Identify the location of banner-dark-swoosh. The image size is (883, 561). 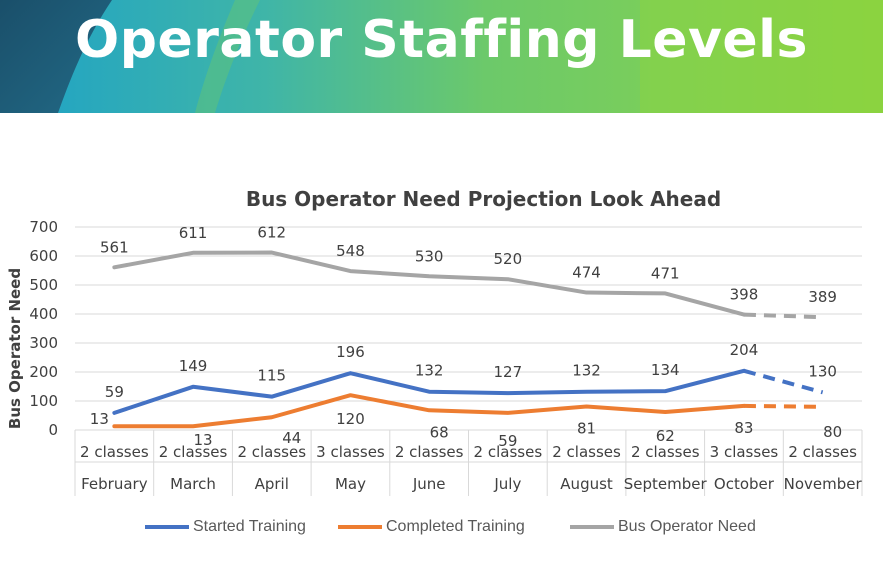
(56, 56).